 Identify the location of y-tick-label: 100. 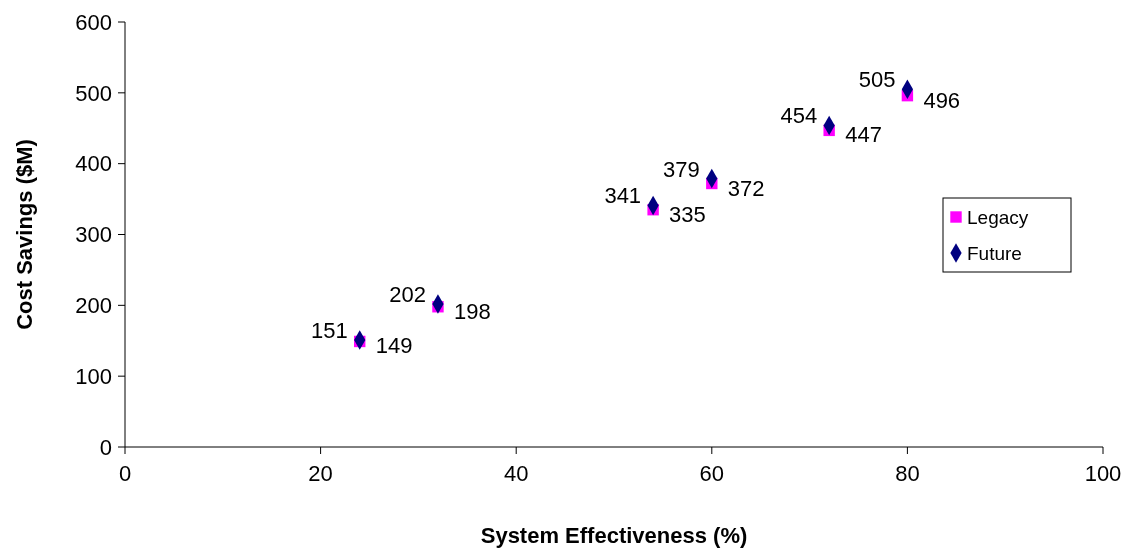
(93, 376).